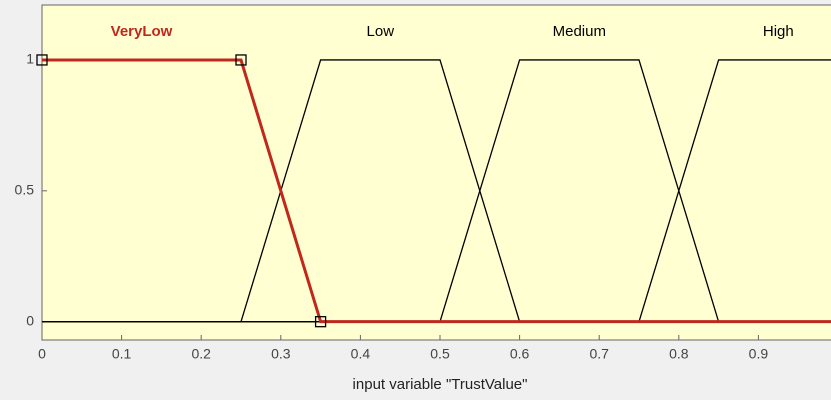  I want to click on x-tick-label: 0.5, so click(440, 354).